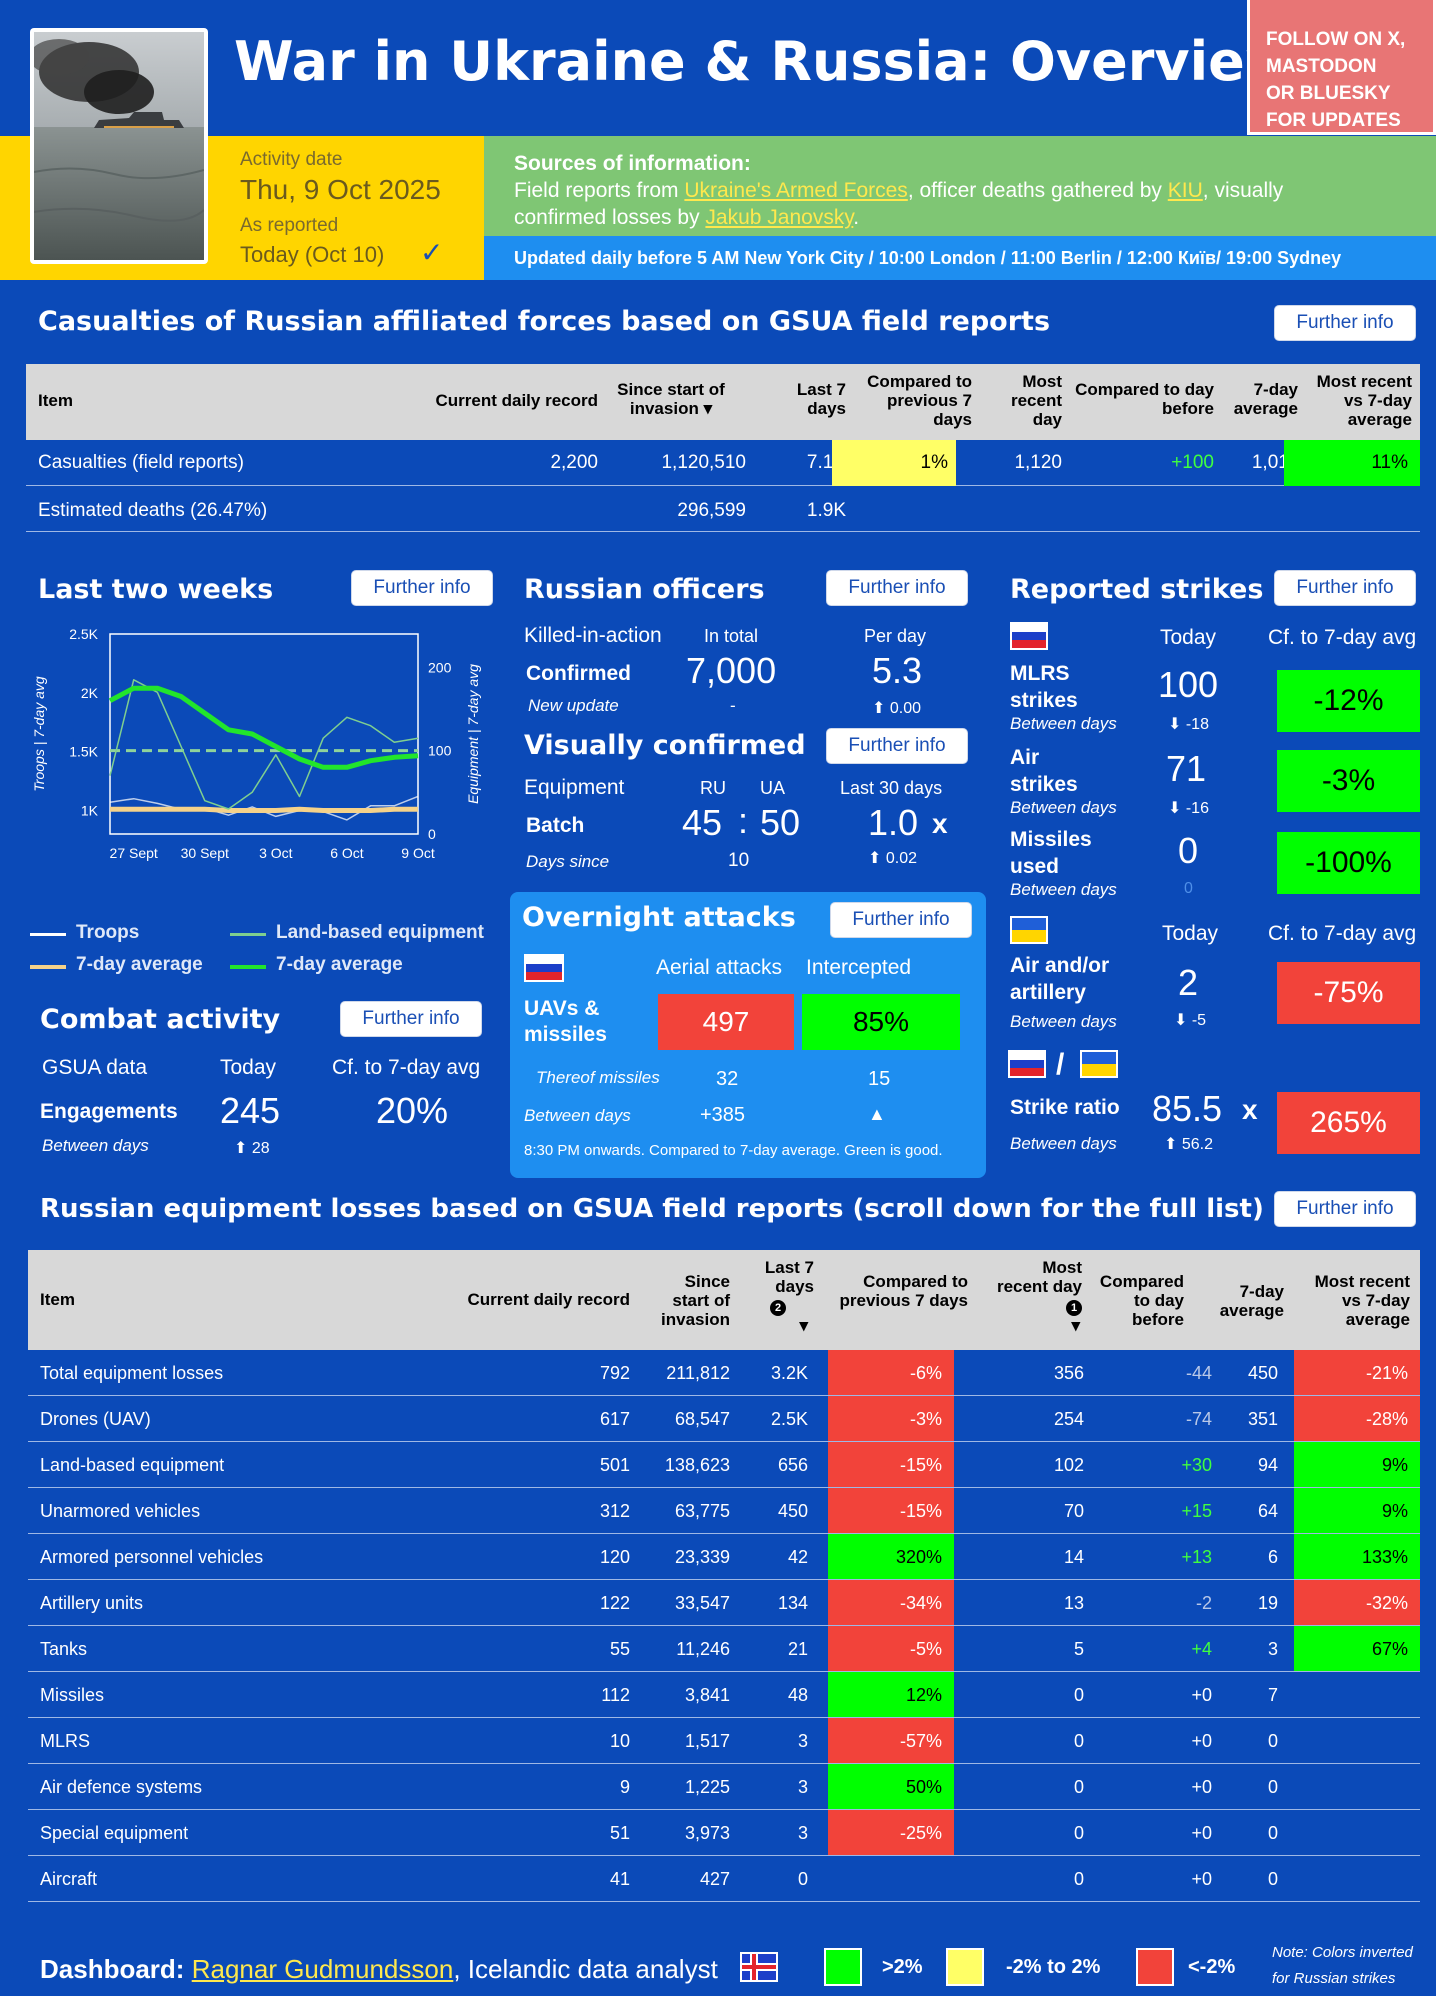  What do you see at coordinates (796, 190) in the screenshot?
I see `source-link-armed-forces: Ukraine's Armed Forces` at bounding box center [796, 190].